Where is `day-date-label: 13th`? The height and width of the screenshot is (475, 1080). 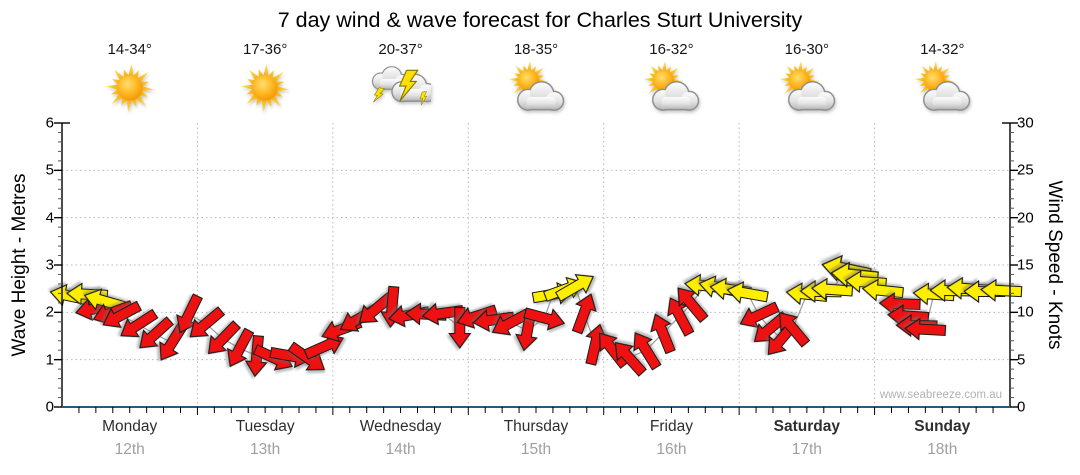
day-date-label: 13th is located at coordinates (265, 449).